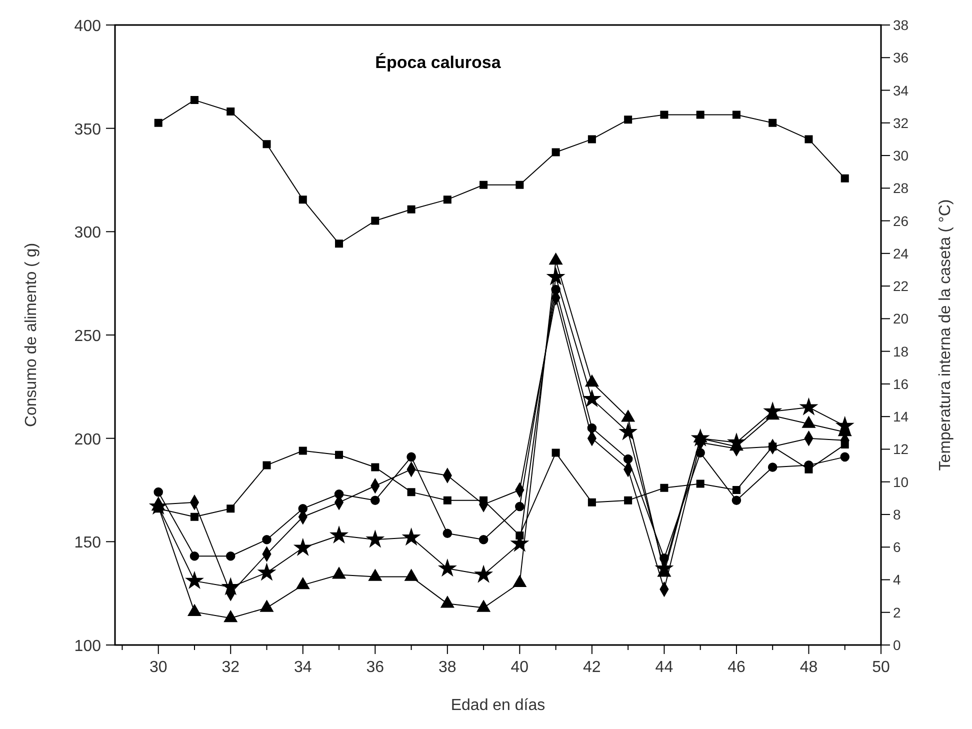 Image resolution: width=972 pixels, height=729 pixels. I want to click on x-tick-label: 30, so click(158, 667).